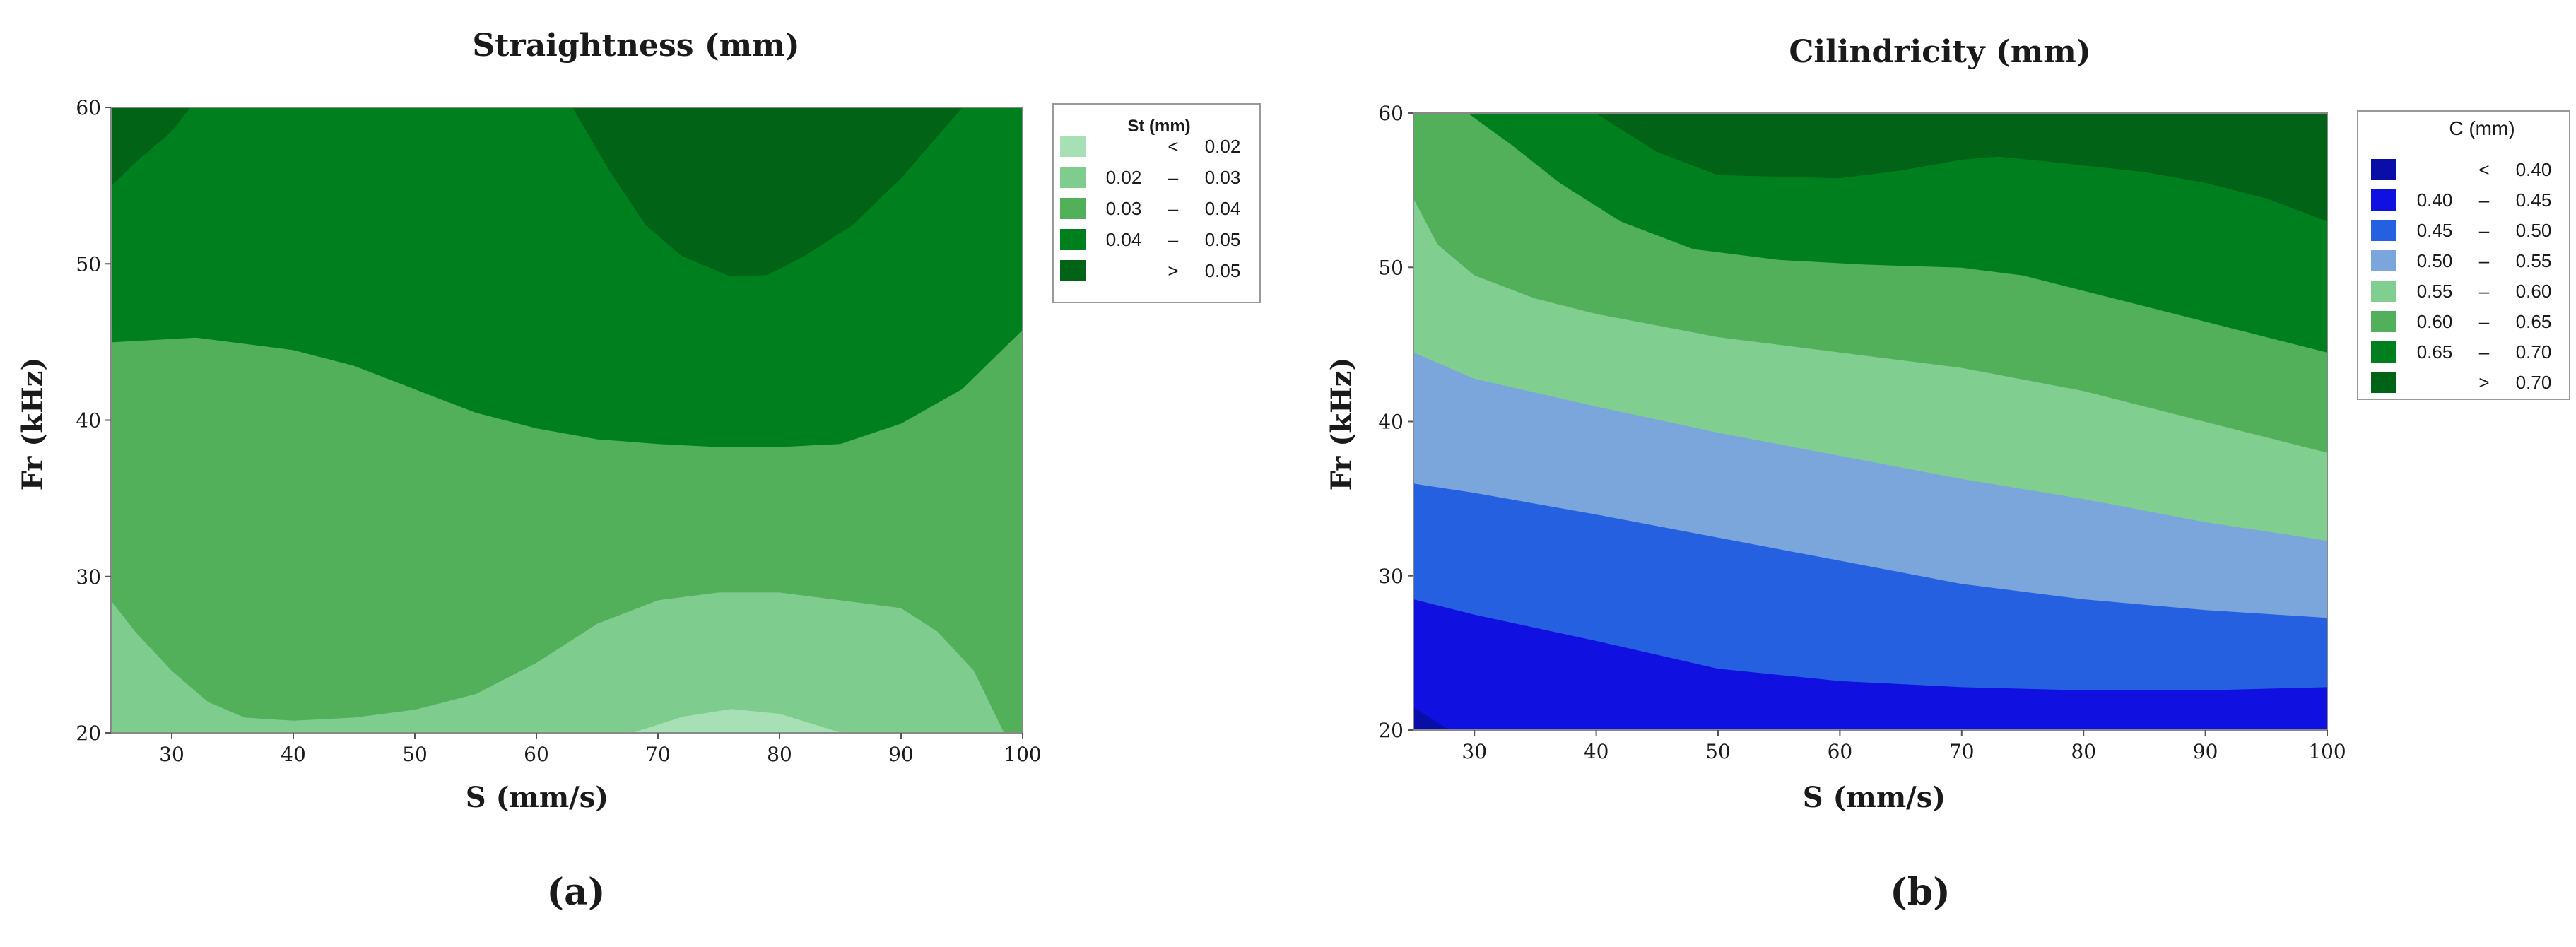 The height and width of the screenshot is (947, 2576). Describe the element at coordinates (2435, 352) in the screenshot. I see `legend-range-low: 0.65` at that location.